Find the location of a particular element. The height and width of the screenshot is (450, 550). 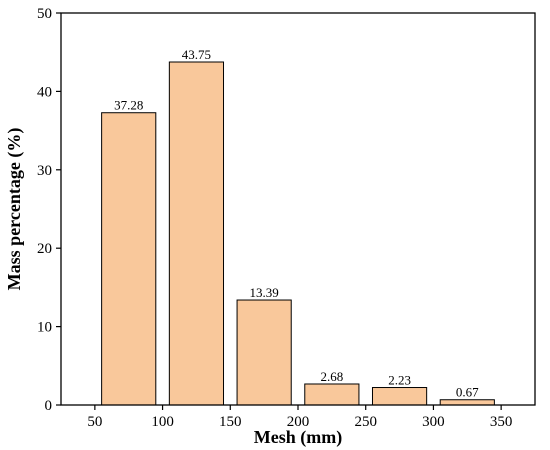

x-axis-title: Mesh (mm) is located at coordinates (298, 437).